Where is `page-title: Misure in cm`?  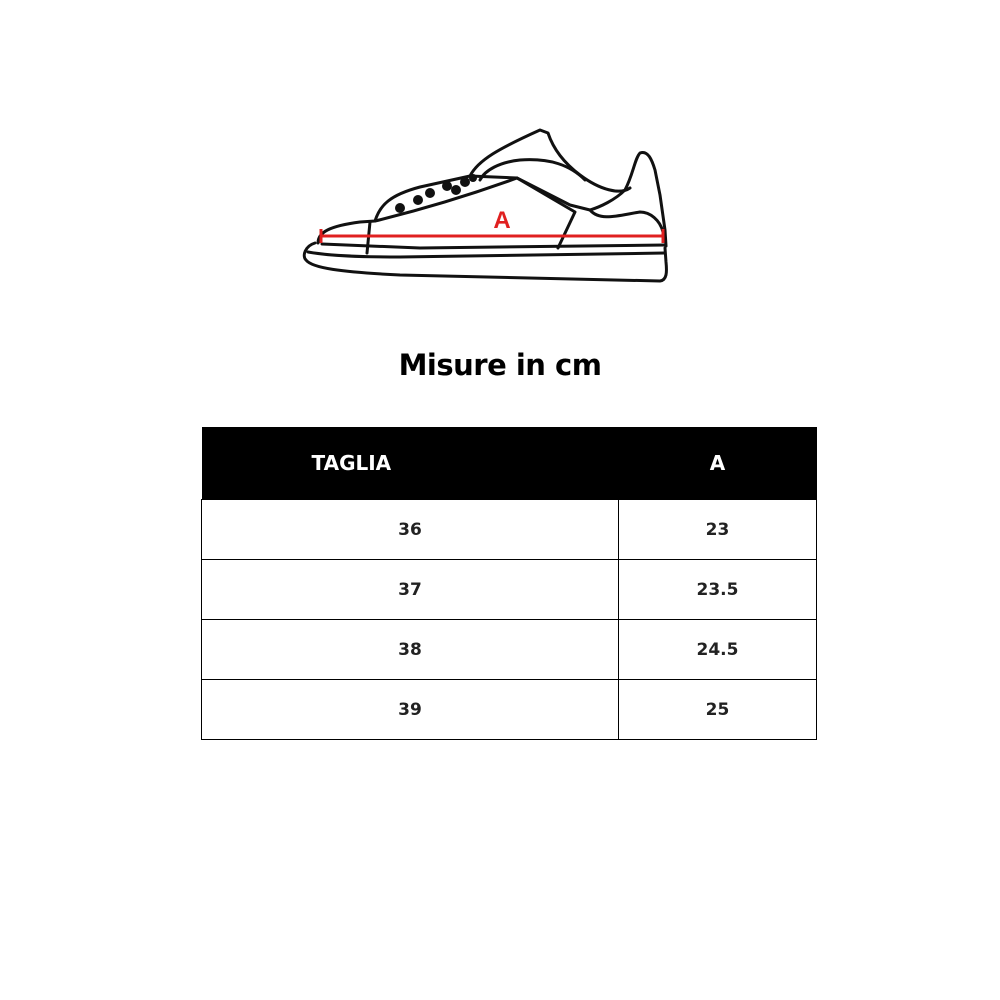 page-title: Misure in cm is located at coordinates (500, 365).